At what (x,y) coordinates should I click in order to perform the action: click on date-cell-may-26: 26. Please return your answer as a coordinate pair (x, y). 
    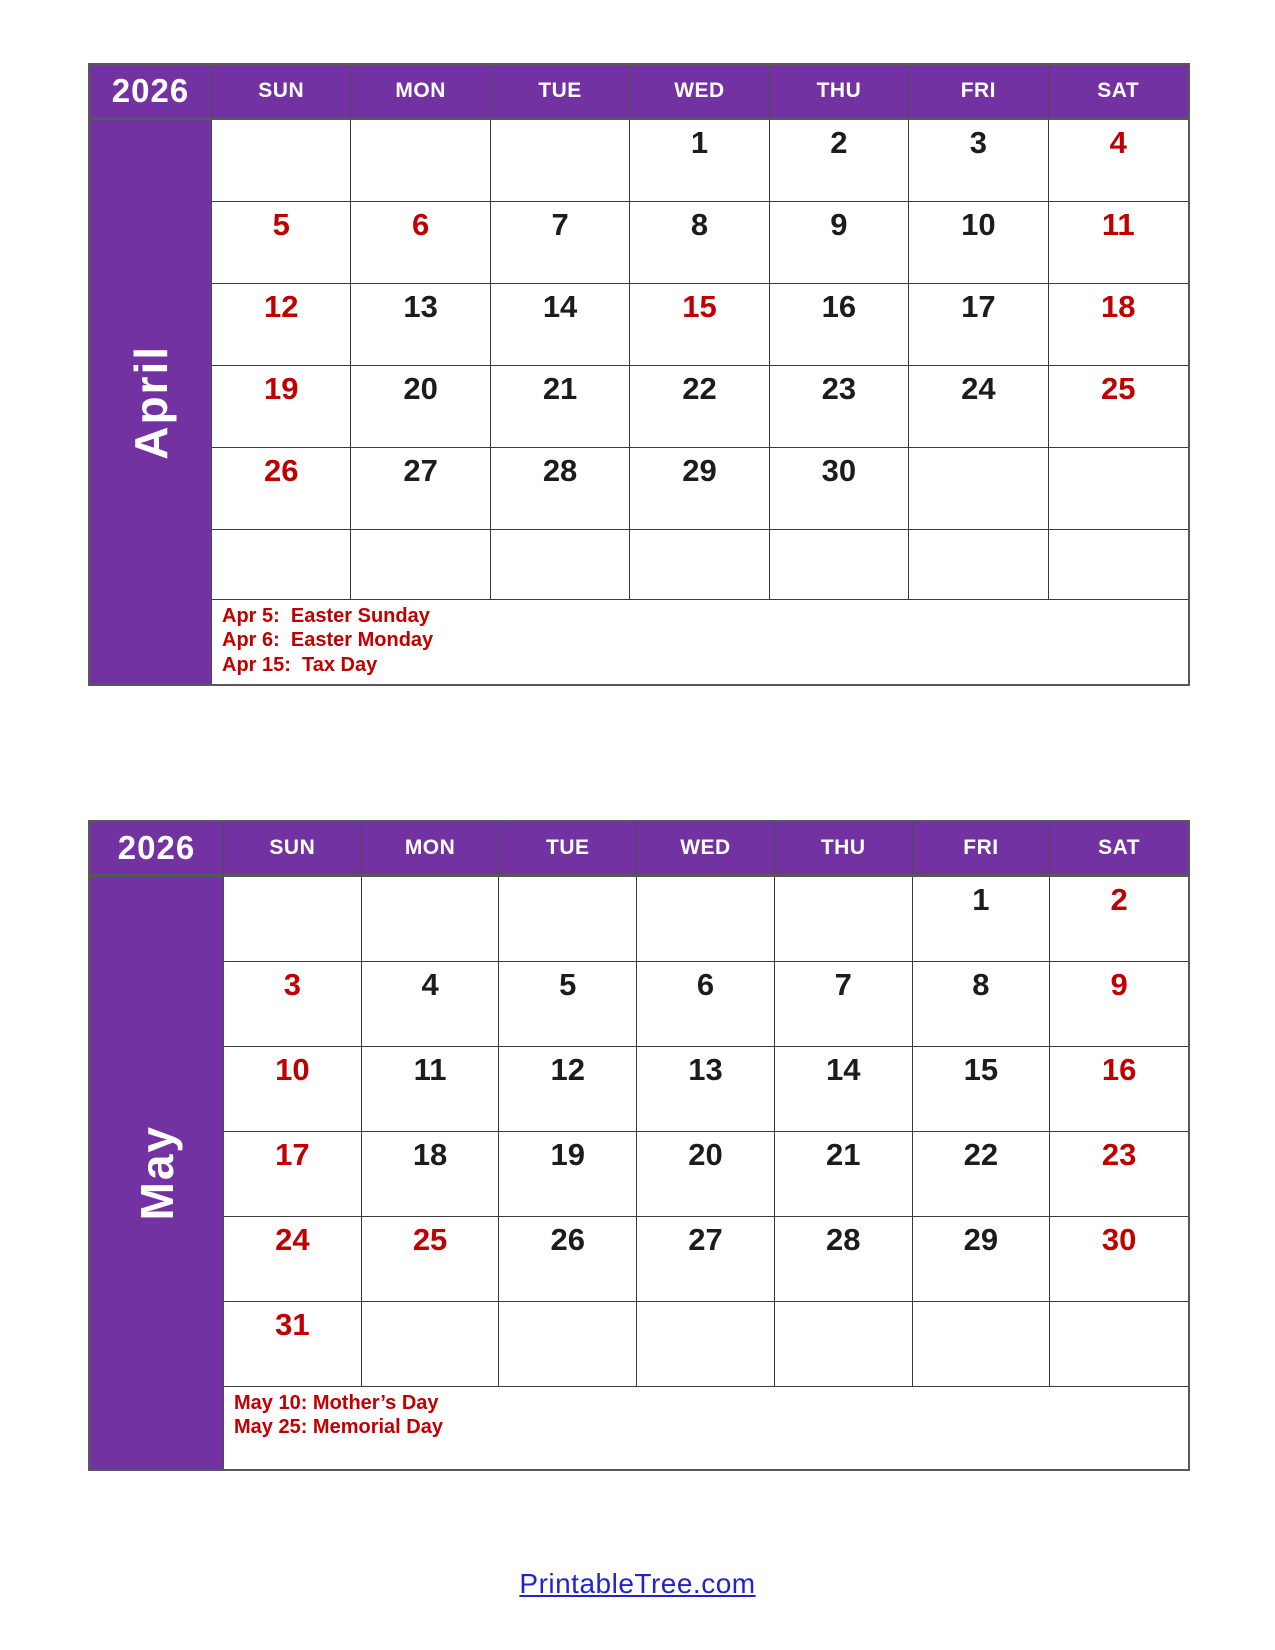
    Looking at the image, I should click on (568, 1259).